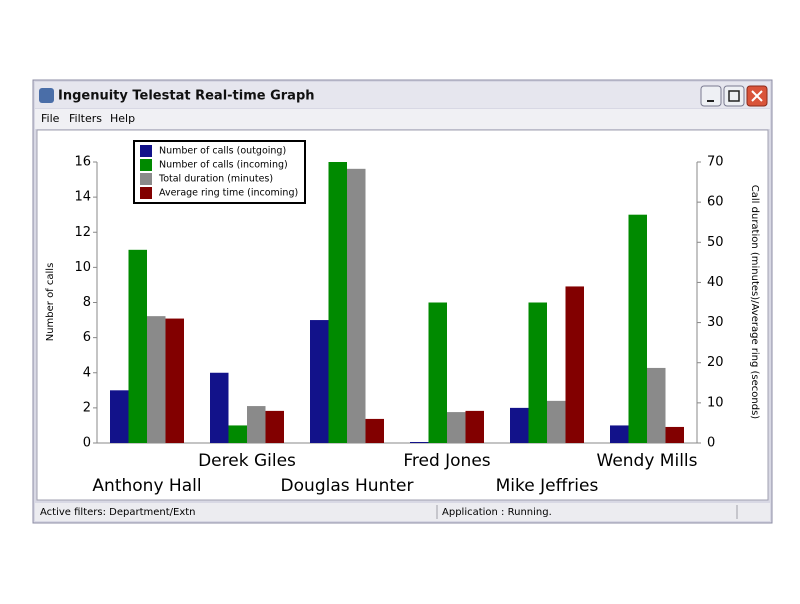  What do you see at coordinates (87, 407) in the screenshot?
I see `y-tick-label: 2` at bounding box center [87, 407].